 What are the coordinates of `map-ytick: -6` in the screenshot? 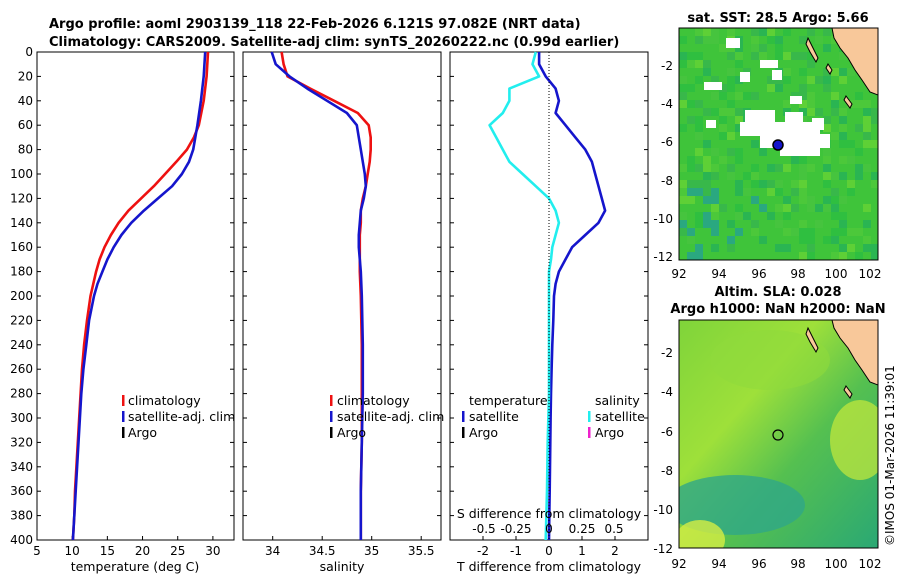 It's located at (667, 432).